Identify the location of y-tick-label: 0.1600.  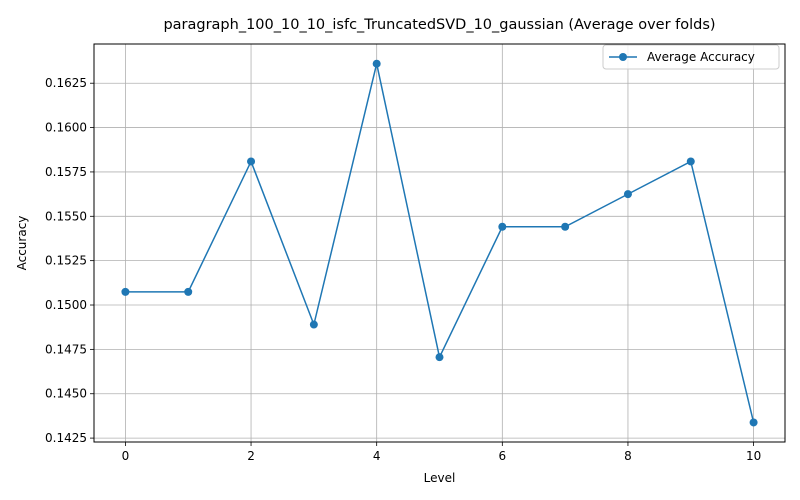
(66, 128).